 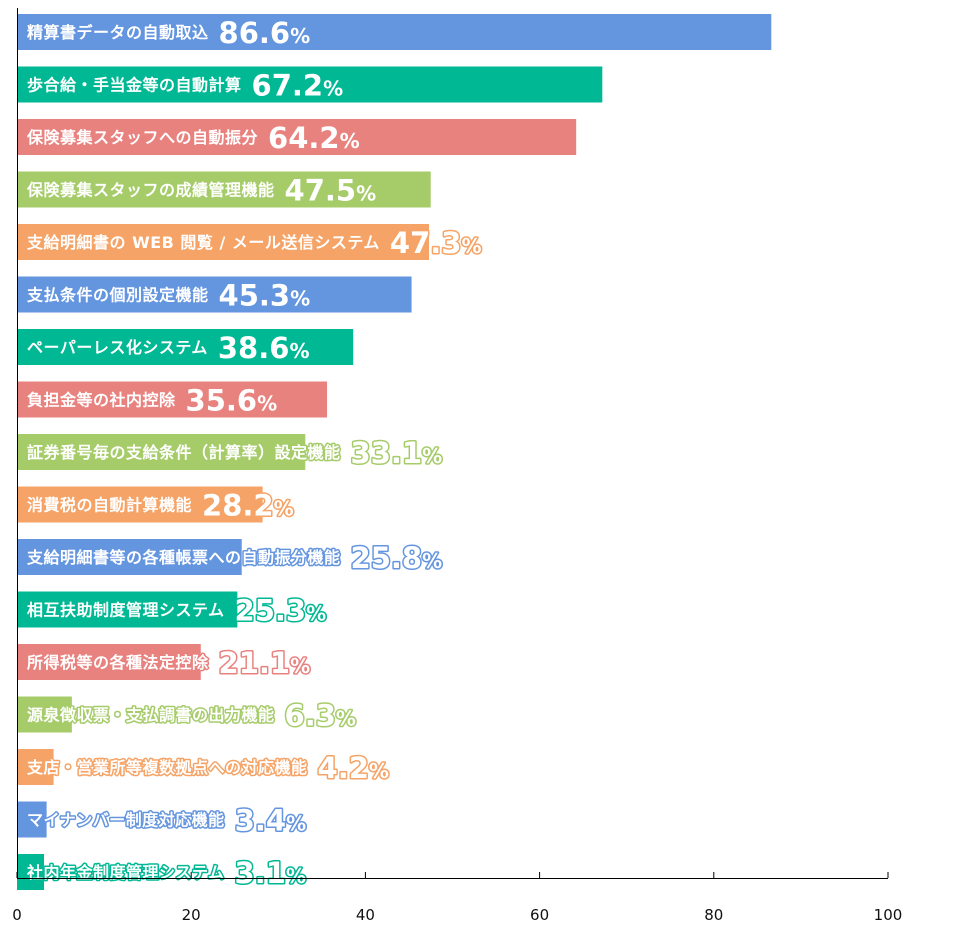 What do you see at coordinates (260, 821) in the screenshot?
I see `bar-value-number: 3.4` at bounding box center [260, 821].